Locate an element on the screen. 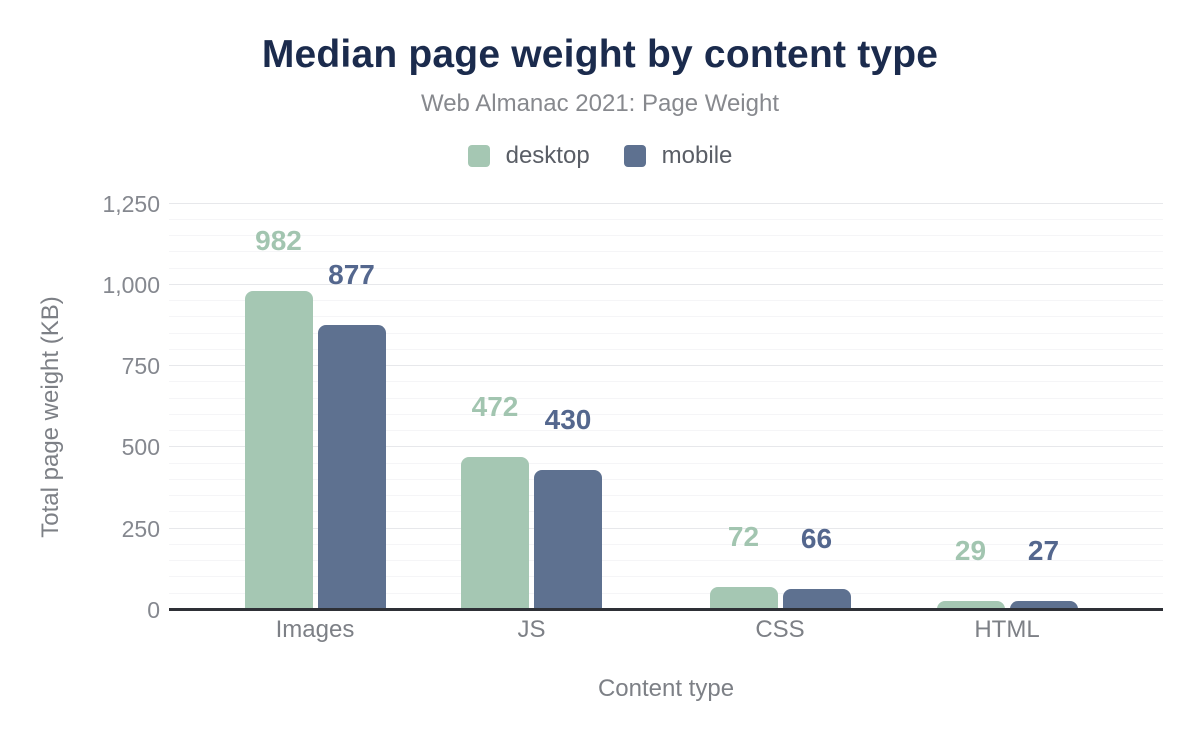 The image size is (1200, 742). legend: desktop mobile is located at coordinates (600, 156).